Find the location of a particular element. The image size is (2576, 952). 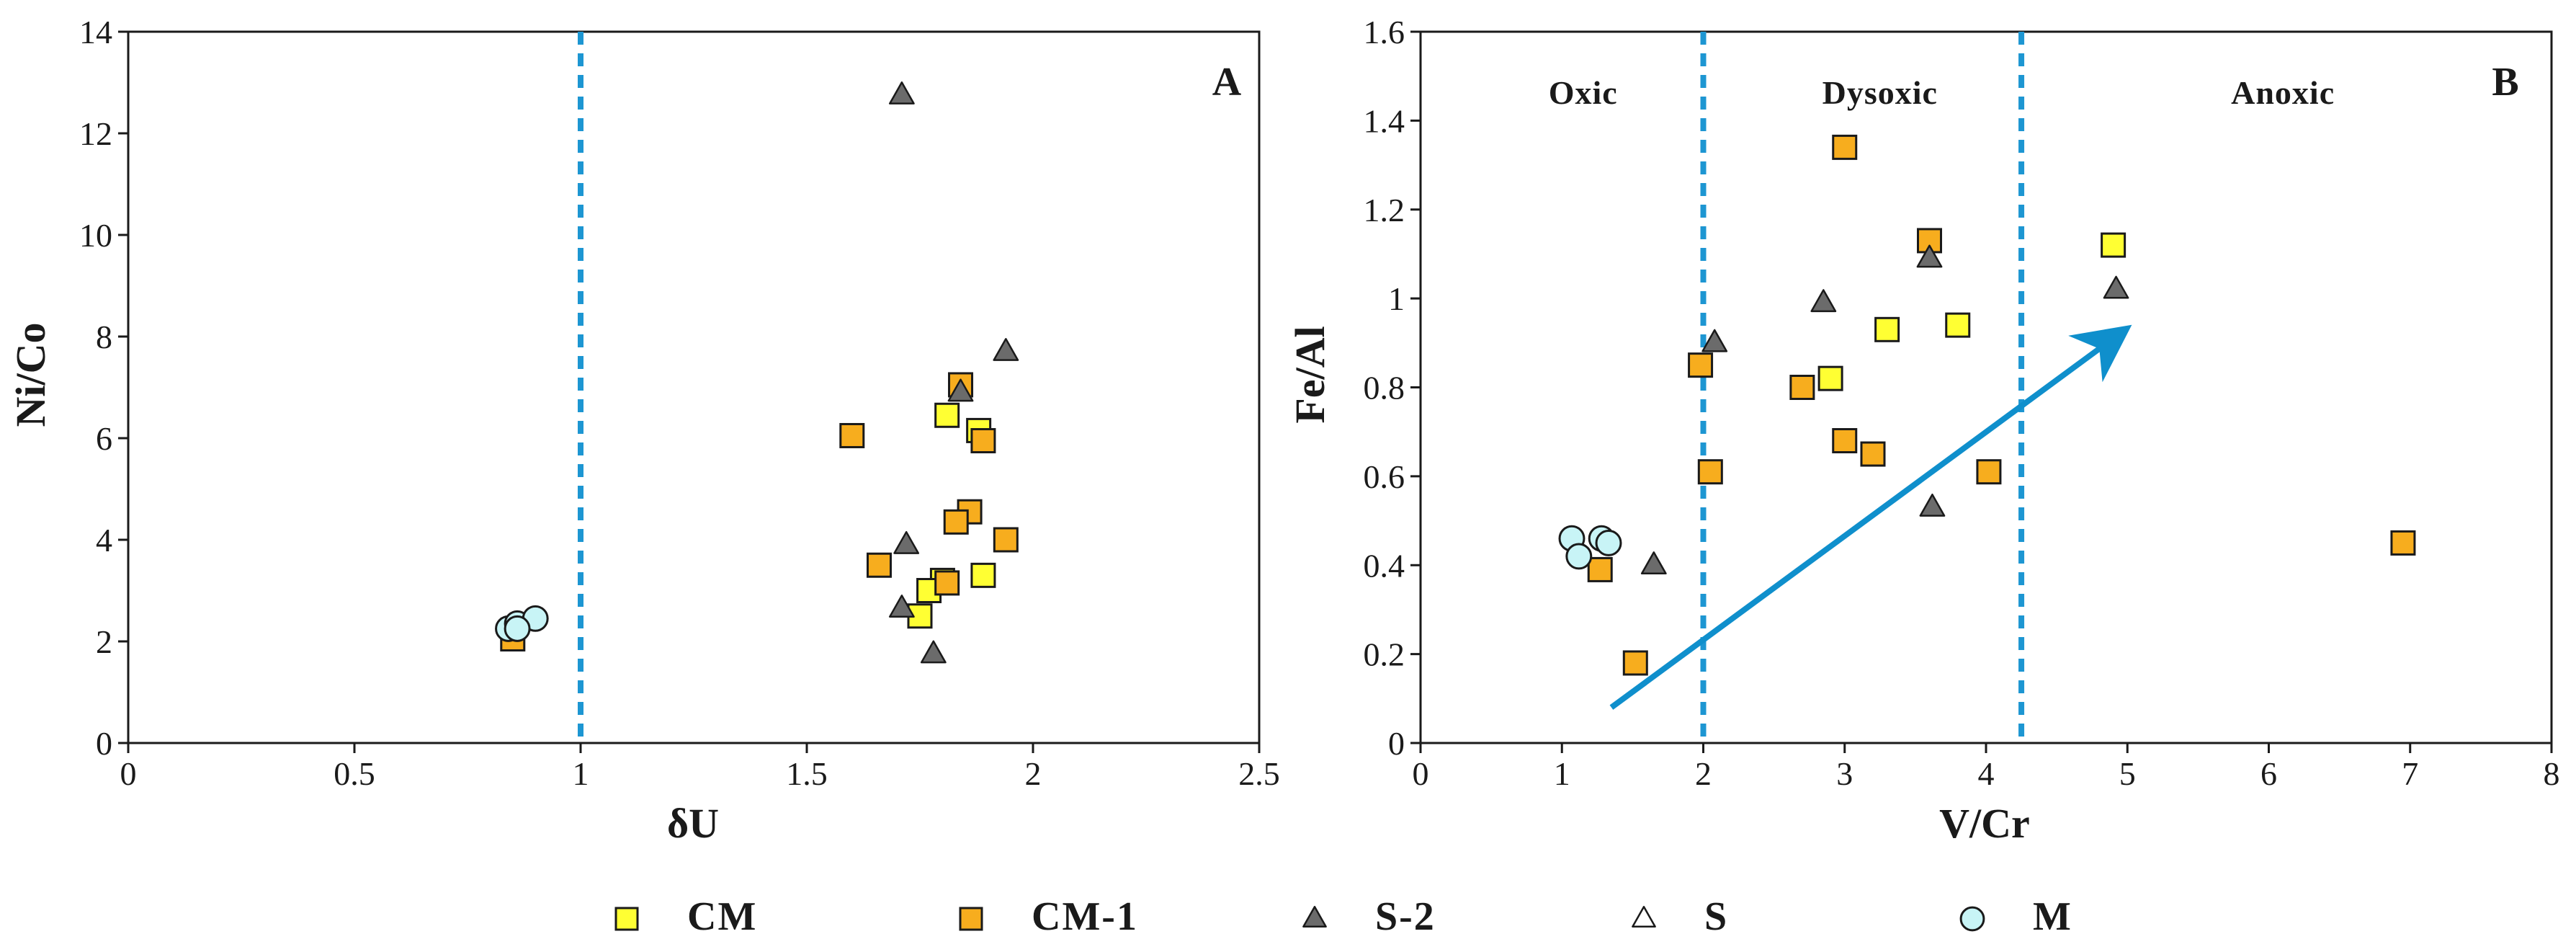

y-tick-label: 1.6 is located at coordinates (1384, 32).